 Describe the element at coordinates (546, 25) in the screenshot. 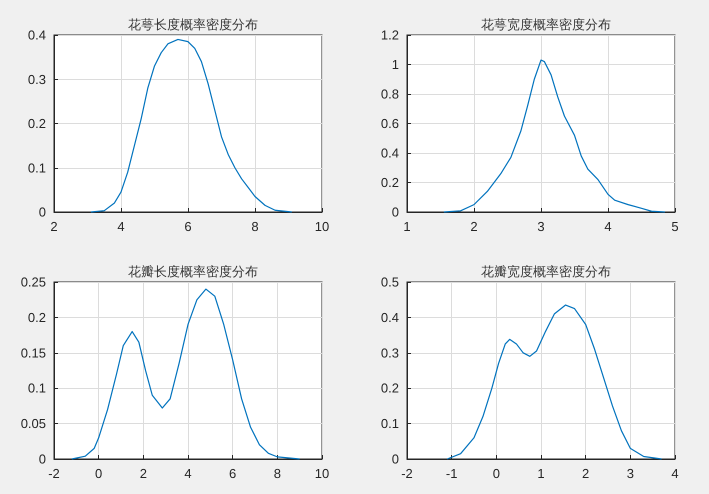

I see `chart-title: 花萼宽度概率密度分布` at that location.